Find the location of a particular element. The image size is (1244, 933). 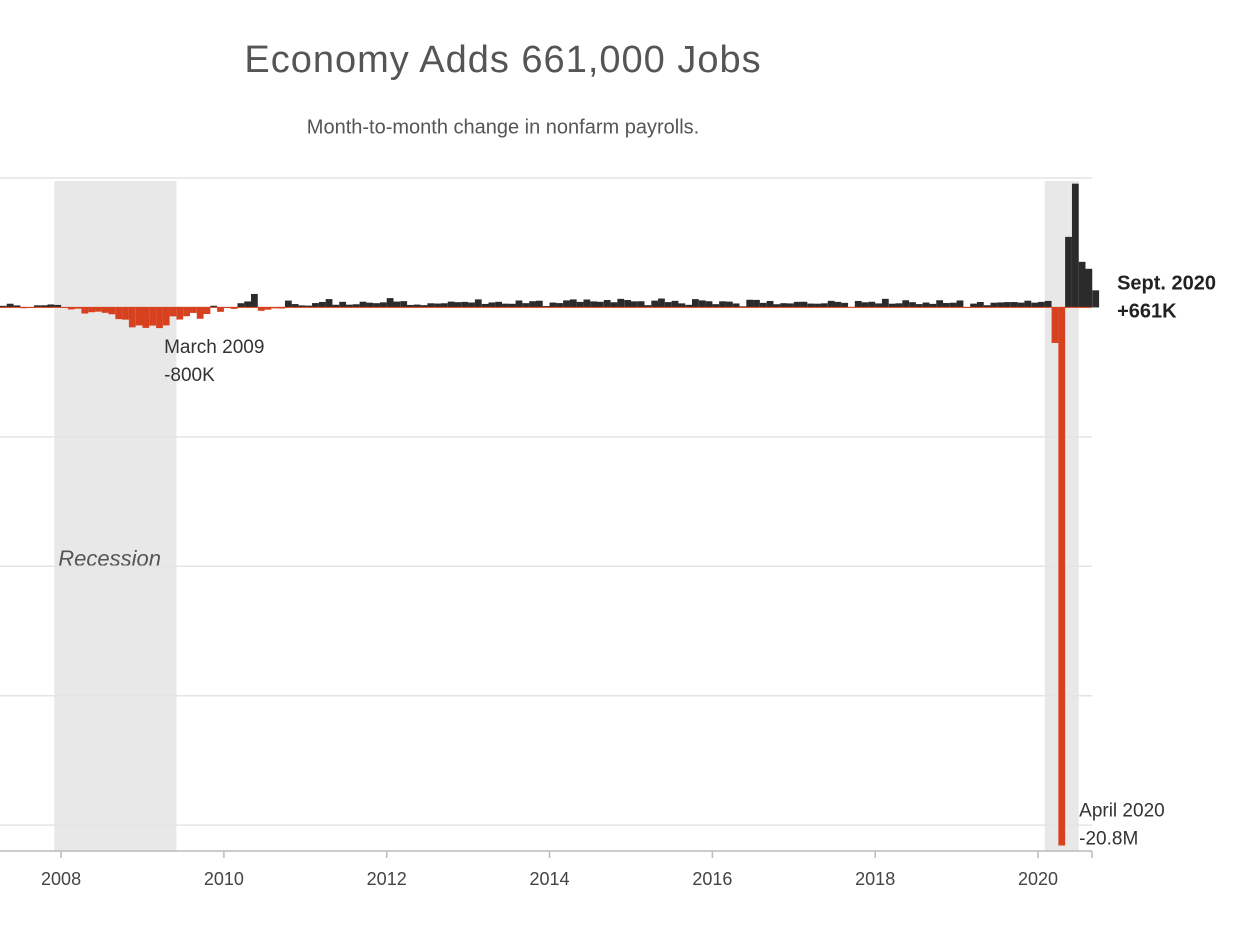

annotation-date: March 2009 is located at coordinates (214, 347).